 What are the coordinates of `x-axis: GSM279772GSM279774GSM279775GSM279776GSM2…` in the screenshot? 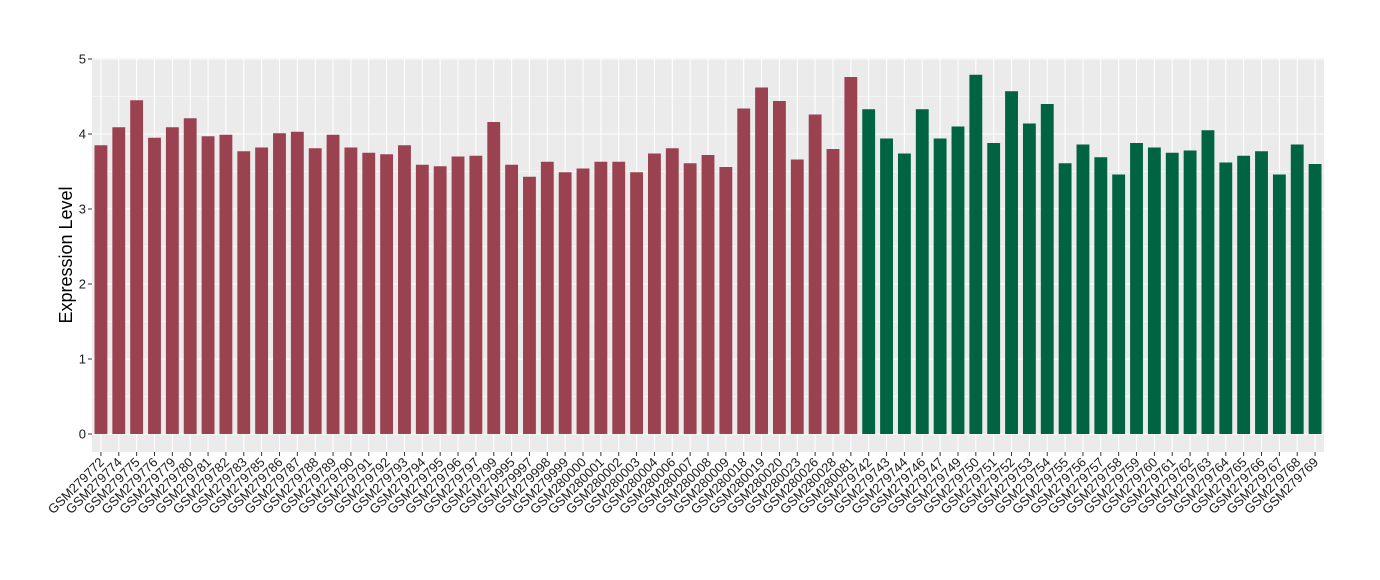 It's located at (683, 484).